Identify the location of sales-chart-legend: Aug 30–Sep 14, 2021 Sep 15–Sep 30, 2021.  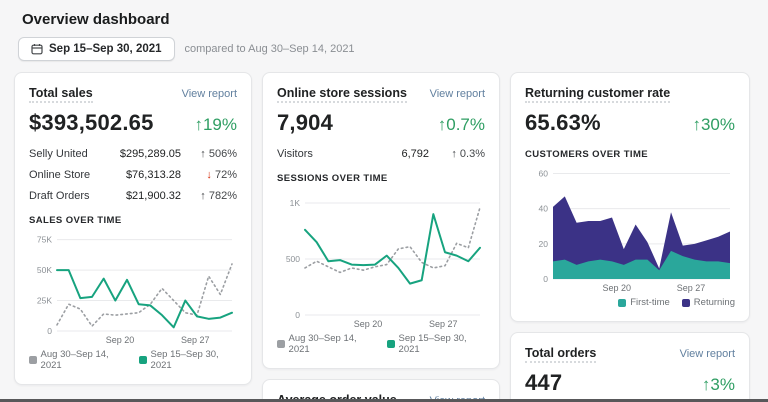
(133, 360).